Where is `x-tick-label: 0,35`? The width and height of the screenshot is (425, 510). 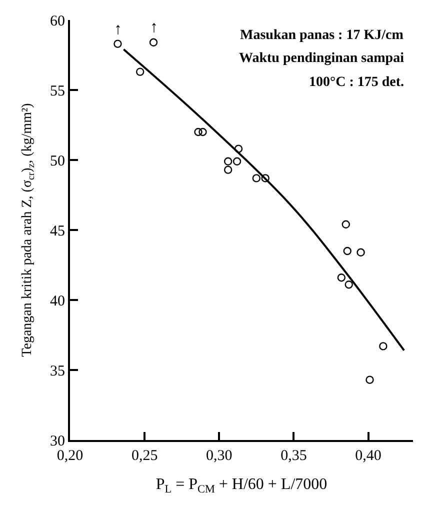
x-tick-label: 0,35 is located at coordinates (293, 456).